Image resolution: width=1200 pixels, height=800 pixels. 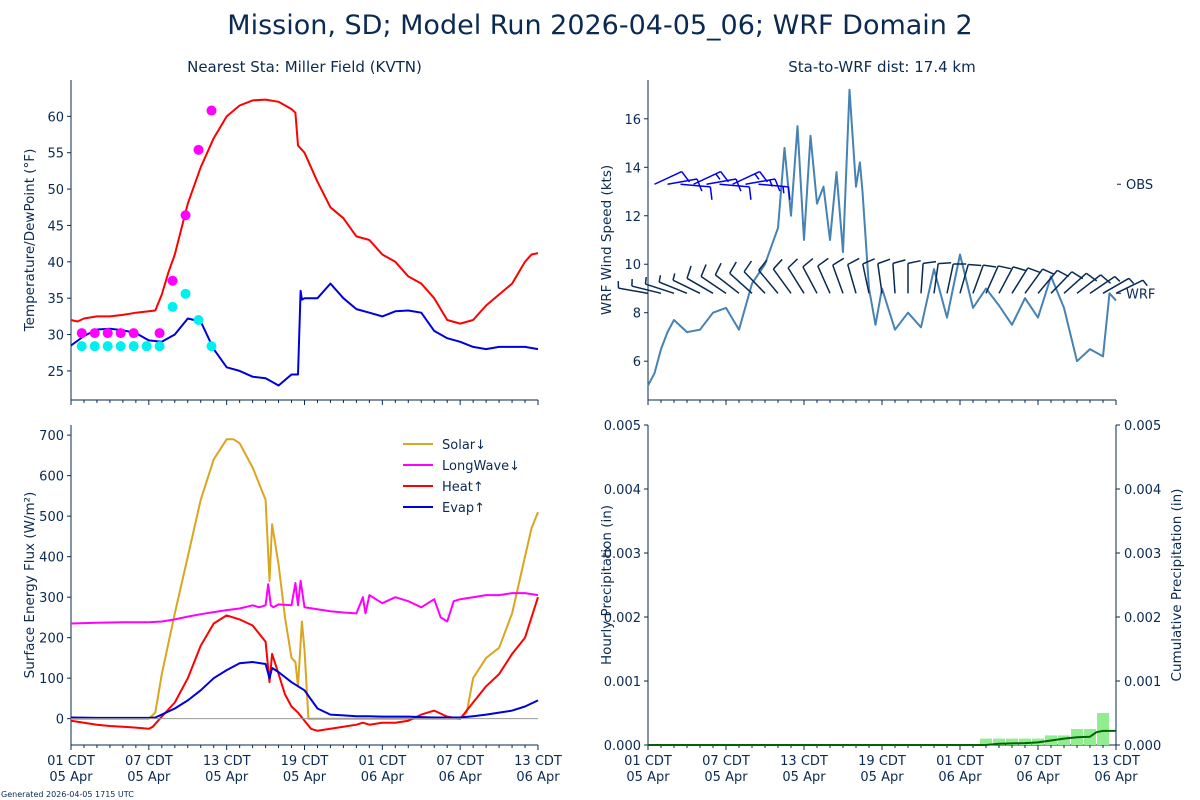 I want to click on y-axis-label: Temperature/DewPoint (°F), so click(x=30, y=241).